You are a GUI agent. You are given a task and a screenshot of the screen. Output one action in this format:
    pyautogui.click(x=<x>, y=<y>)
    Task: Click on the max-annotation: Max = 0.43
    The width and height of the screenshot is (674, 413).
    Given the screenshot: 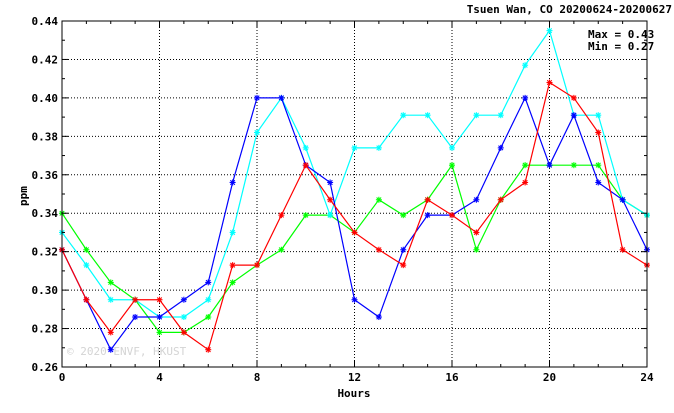 What is the action you would take?
    pyautogui.click(x=621, y=34)
    